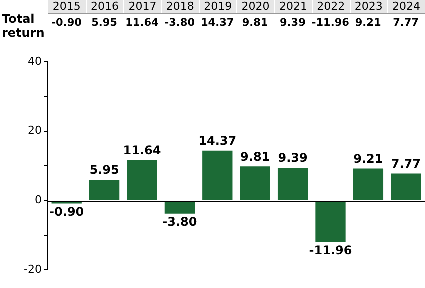  What do you see at coordinates (293, 6) in the screenshot?
I see `x-tick-label: 2021` at bounding box center [293, 6].